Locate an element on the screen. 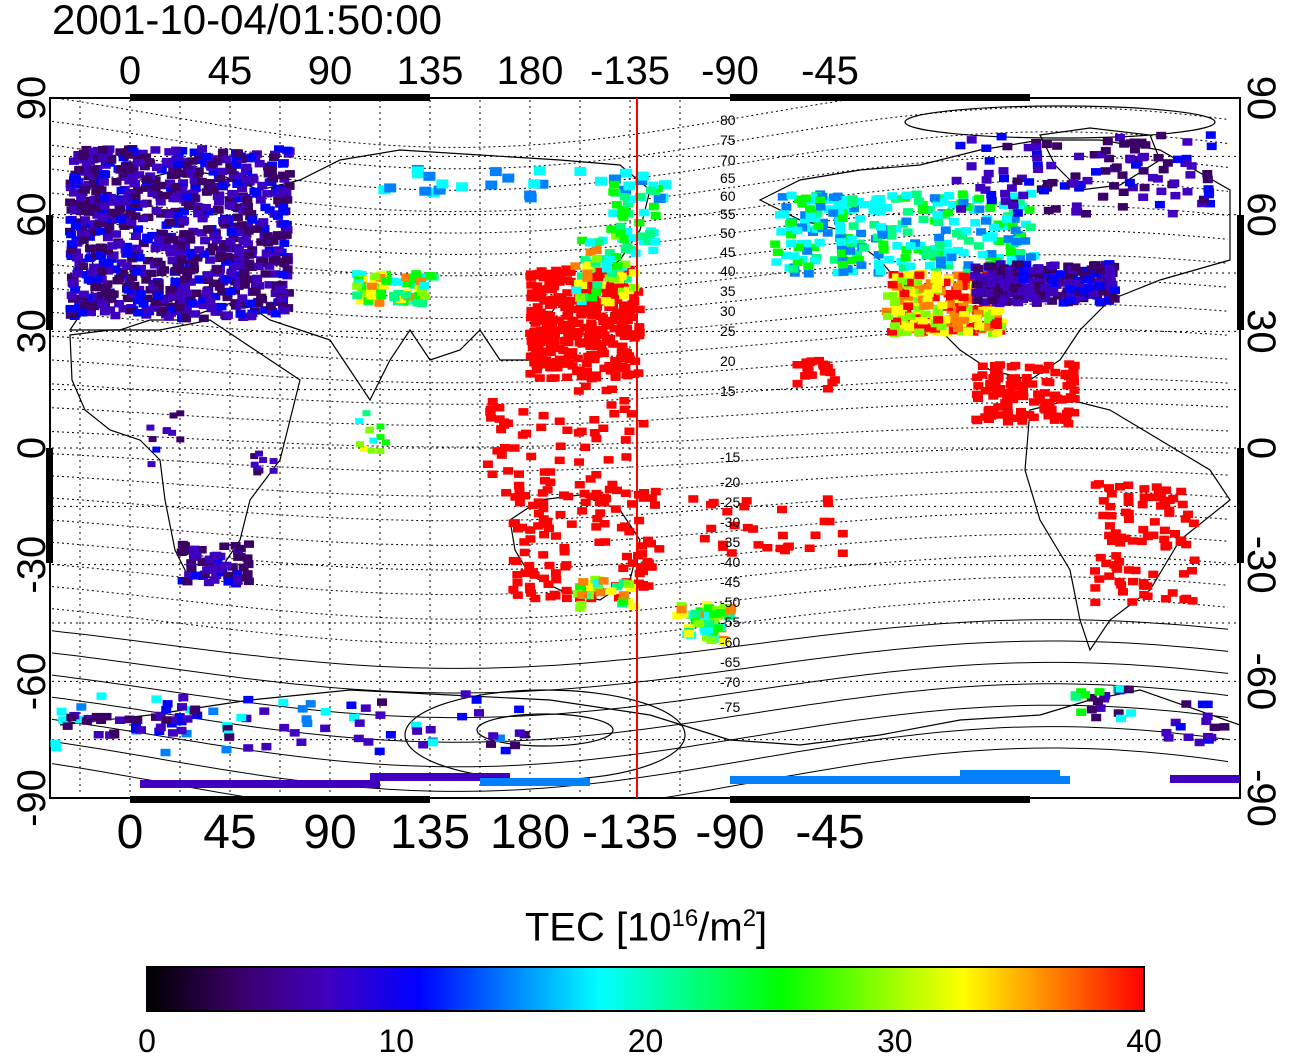 This screenshot has height=1057, width=1292. y-tick-label-right: 0 is located at coordinates (1261, 448).